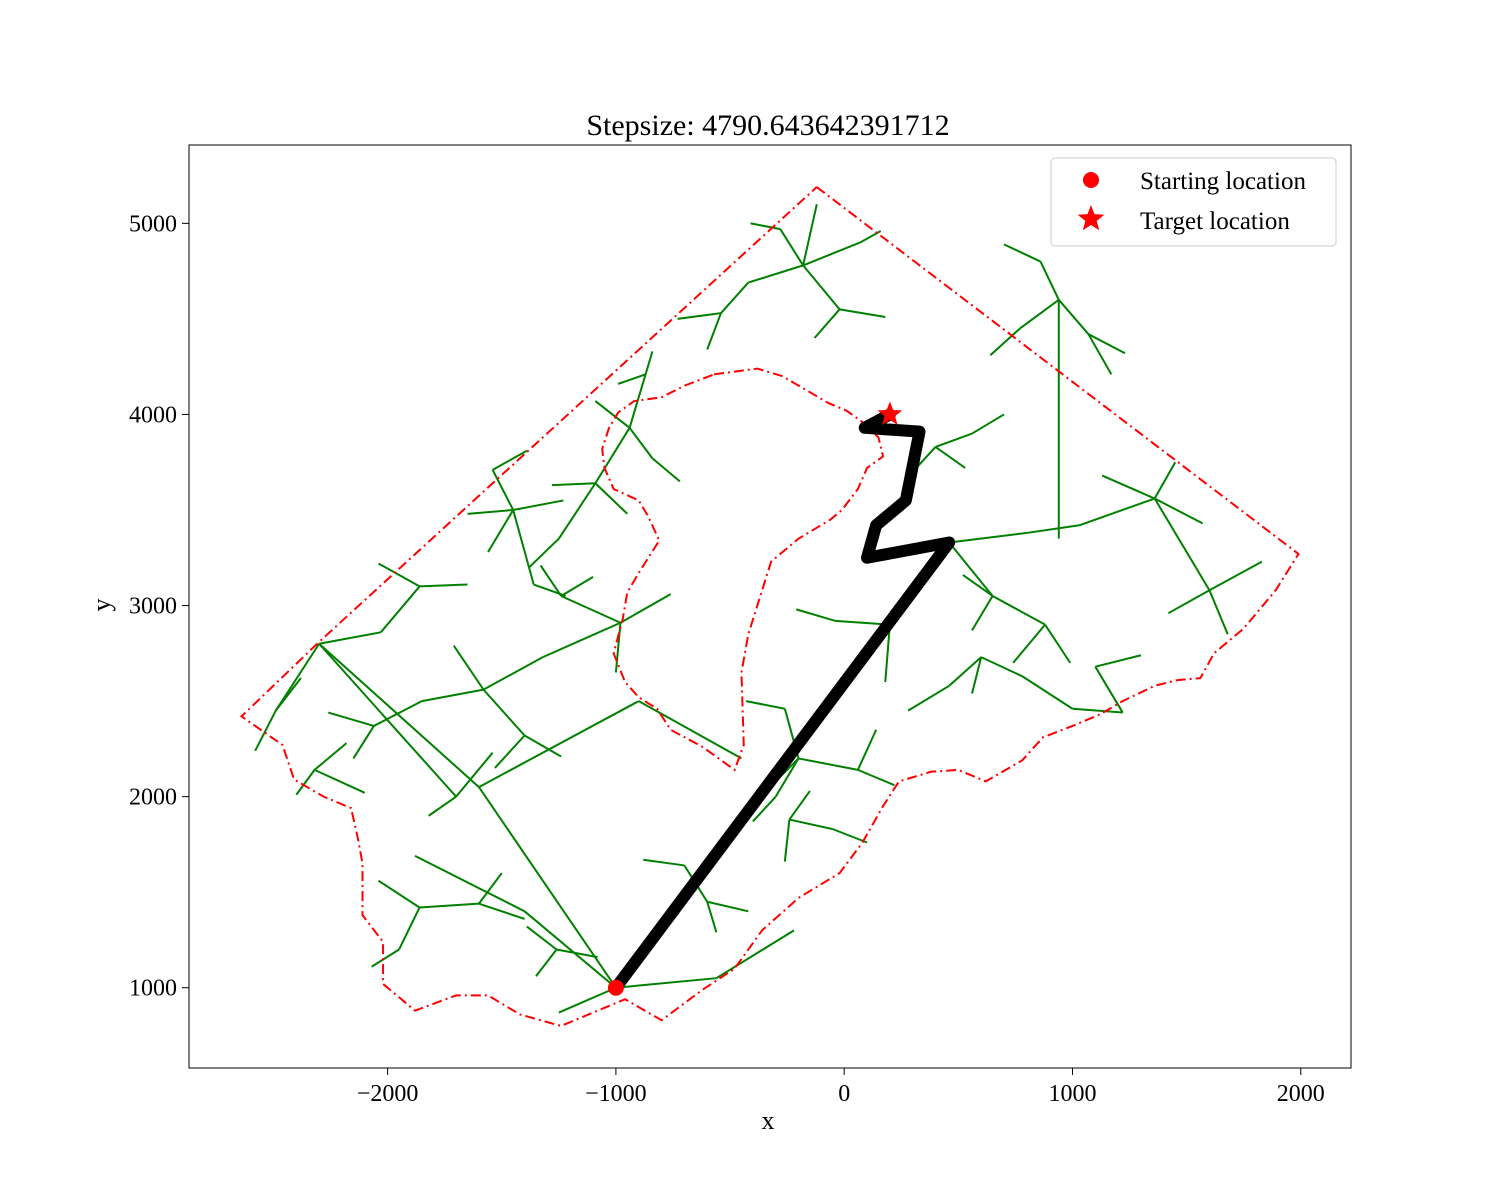 The image size is (1500, 1200). I want to click on y-axis-label: y, so click(101, 605).